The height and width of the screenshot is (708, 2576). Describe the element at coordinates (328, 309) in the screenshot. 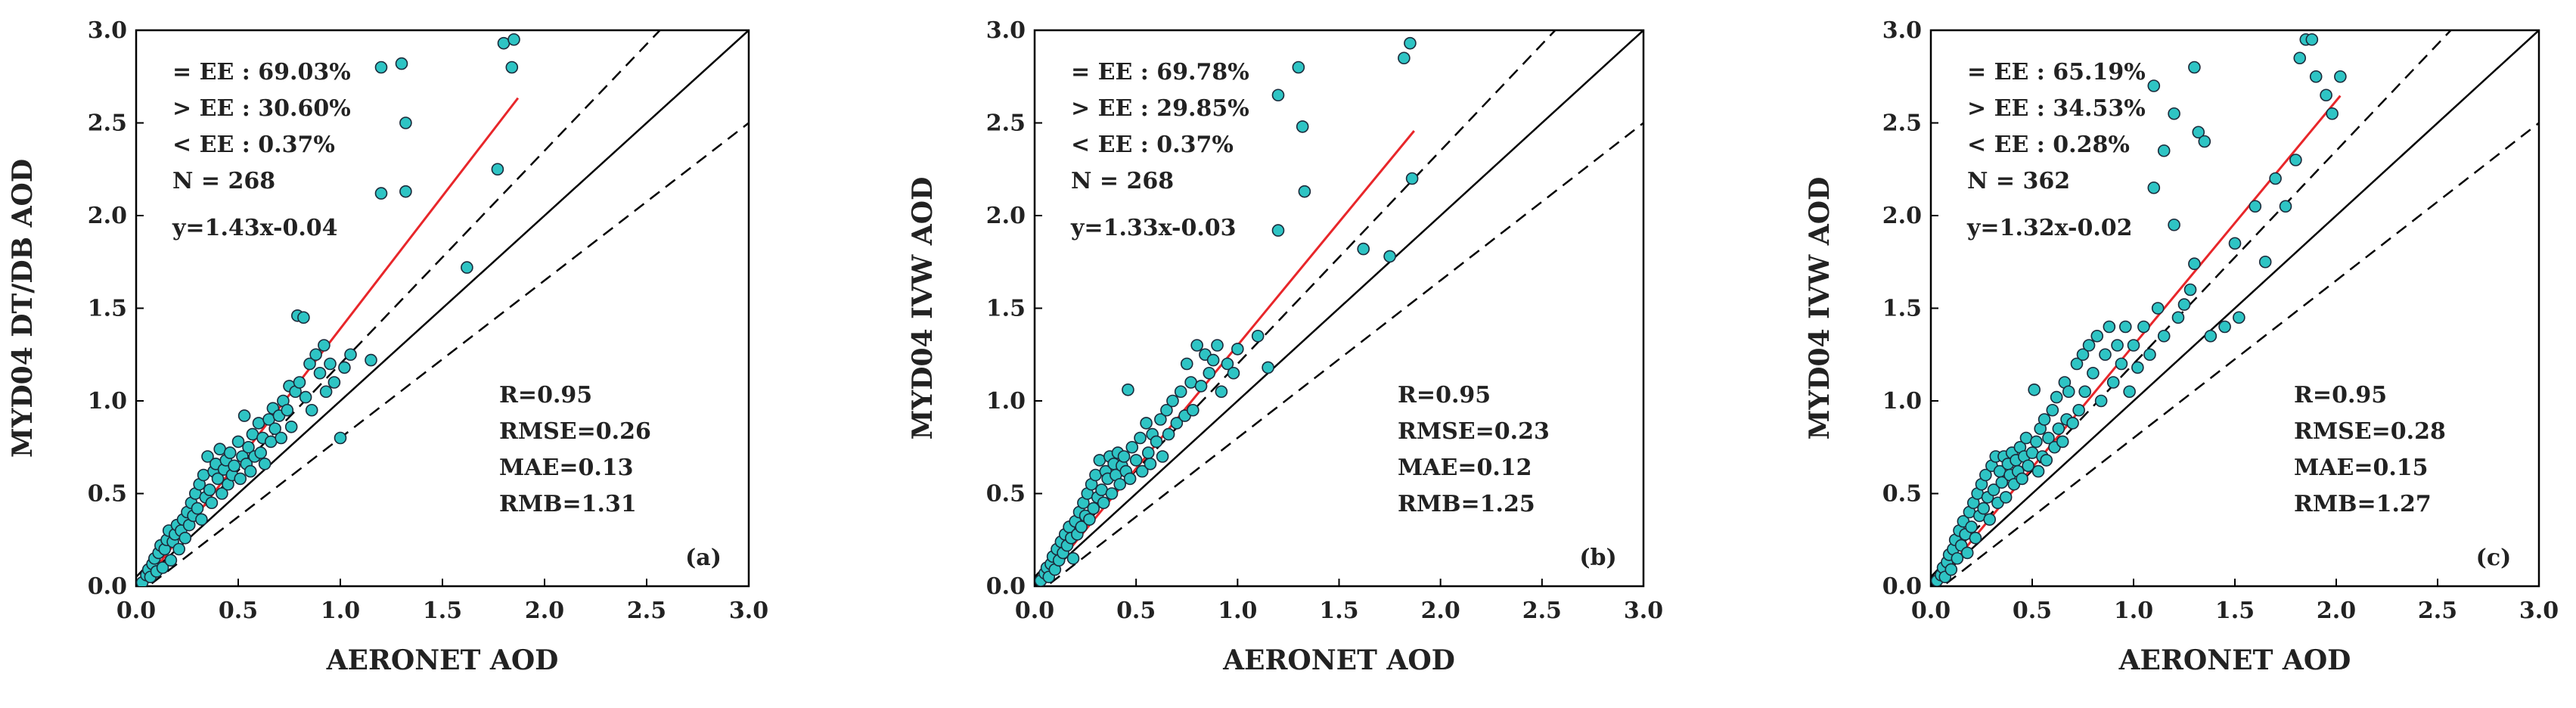

I see `scatter-points` at that location.